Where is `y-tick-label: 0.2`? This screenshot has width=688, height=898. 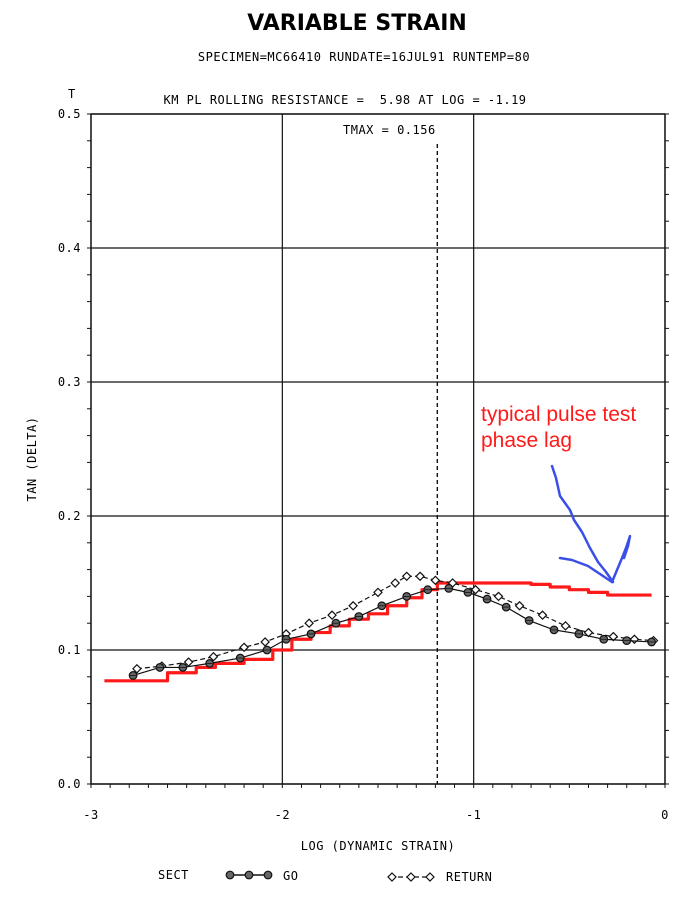
y-tick-label: 0.2 is located at coordinates (69, 516).